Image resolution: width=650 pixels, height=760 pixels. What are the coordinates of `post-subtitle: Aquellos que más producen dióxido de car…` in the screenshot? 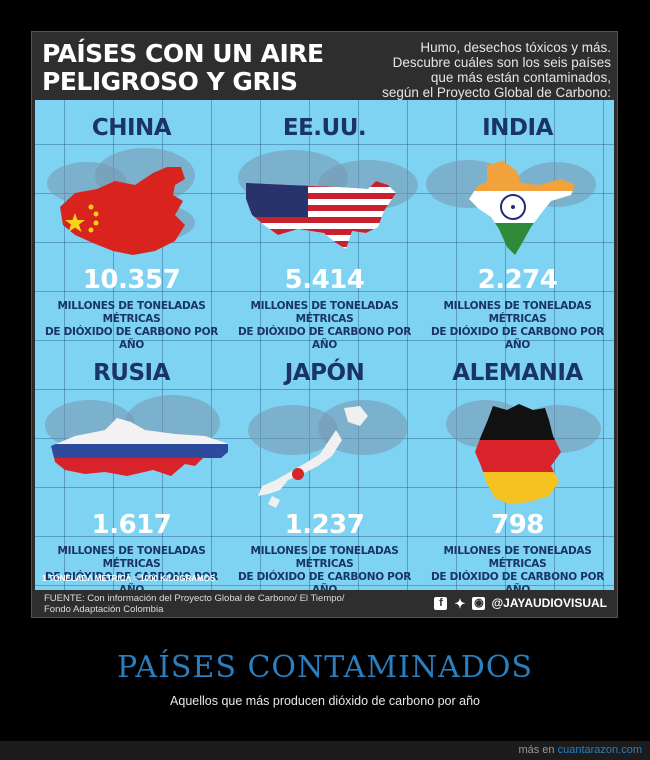 It's located at (325, 701).